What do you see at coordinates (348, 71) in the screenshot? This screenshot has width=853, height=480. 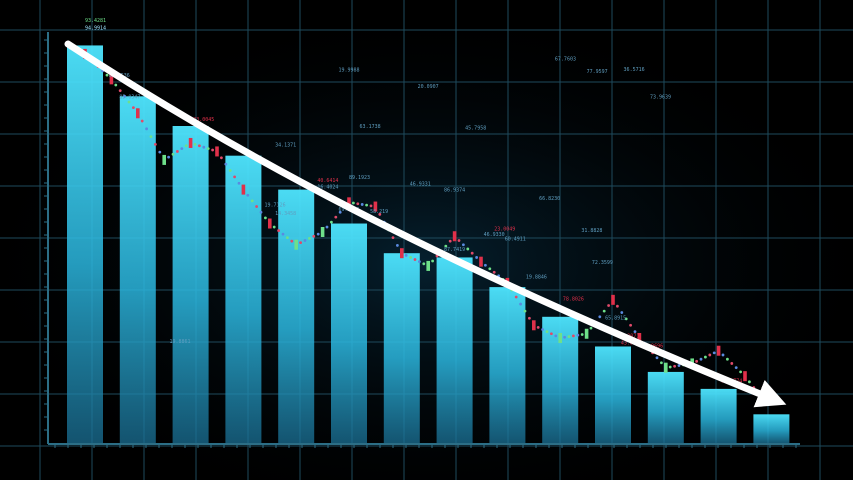 I see `data-label: 19.9988` at bounding box center [348, 71].